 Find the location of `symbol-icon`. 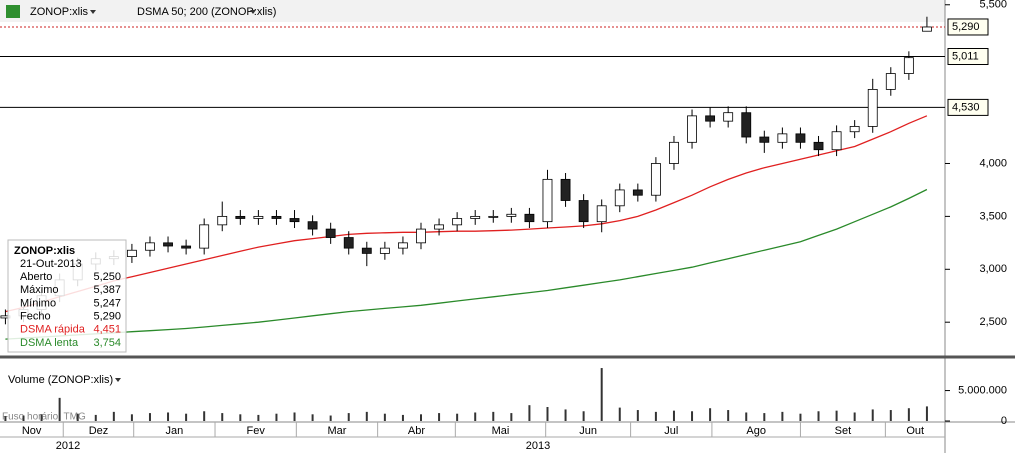

symbol-icon is located at coordinates (13, 11).